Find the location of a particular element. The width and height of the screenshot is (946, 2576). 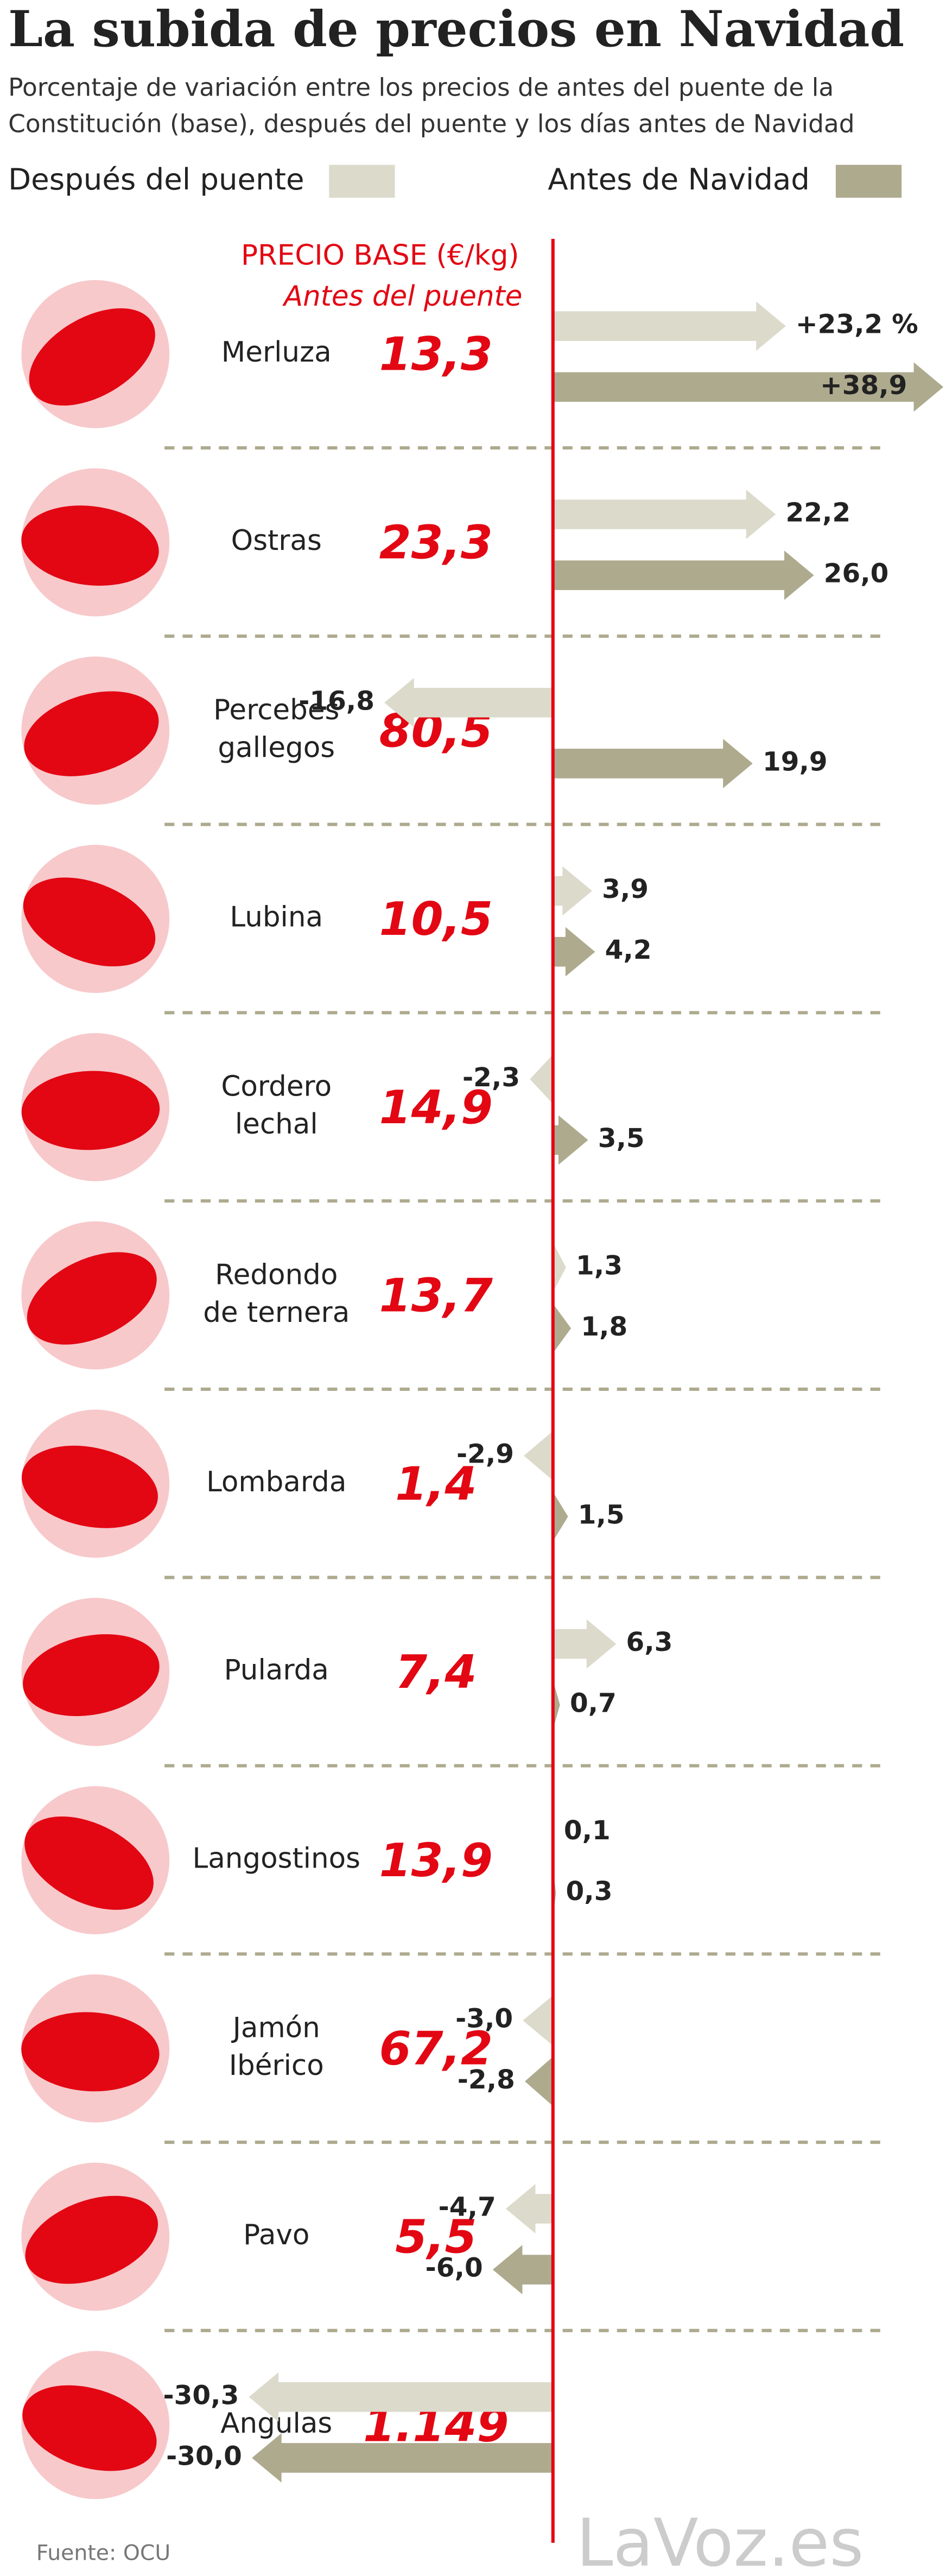

category-label: Percebes is located at coordinates (276, 710).